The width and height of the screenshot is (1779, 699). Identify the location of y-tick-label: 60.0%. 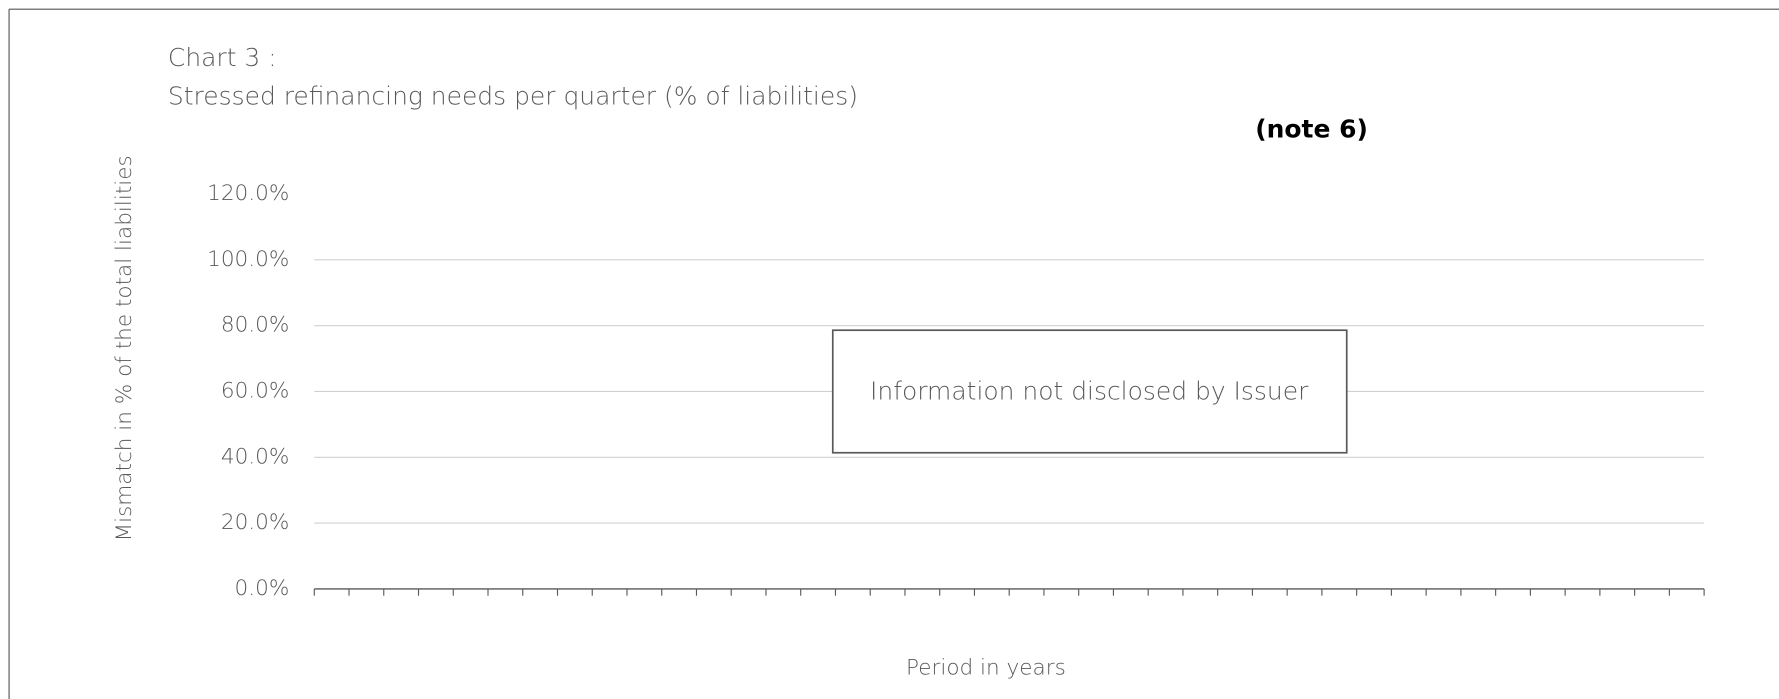
(255, 390).